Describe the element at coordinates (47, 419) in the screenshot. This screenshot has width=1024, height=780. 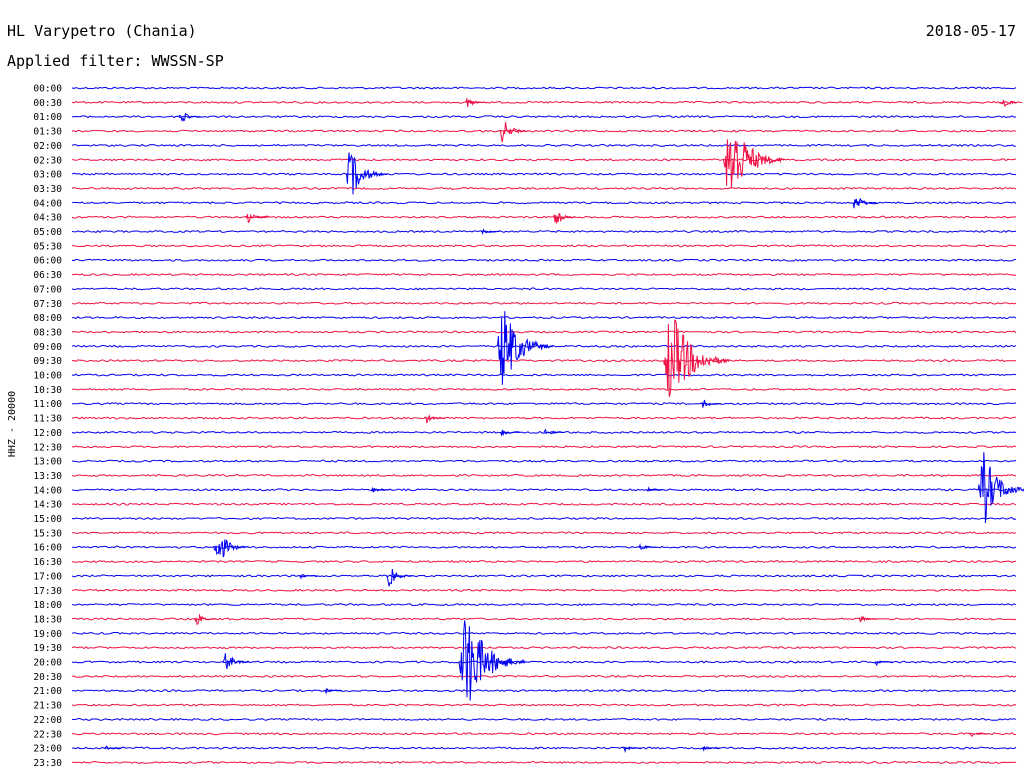
I see `time-label: 11:30` at that location.